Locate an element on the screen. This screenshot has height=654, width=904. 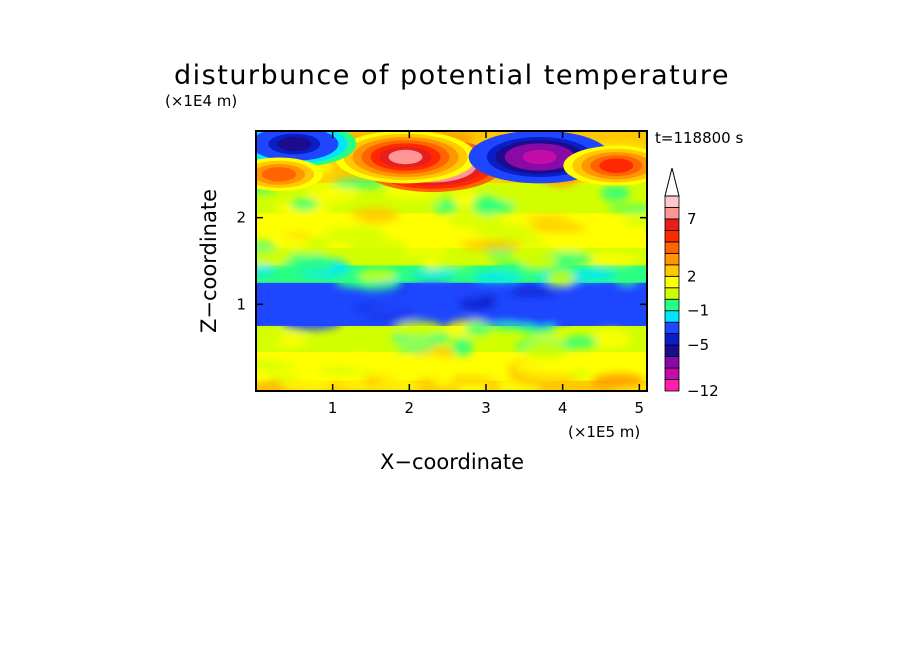
colorbar-extend-arrow is located at coordinates (672, 182).